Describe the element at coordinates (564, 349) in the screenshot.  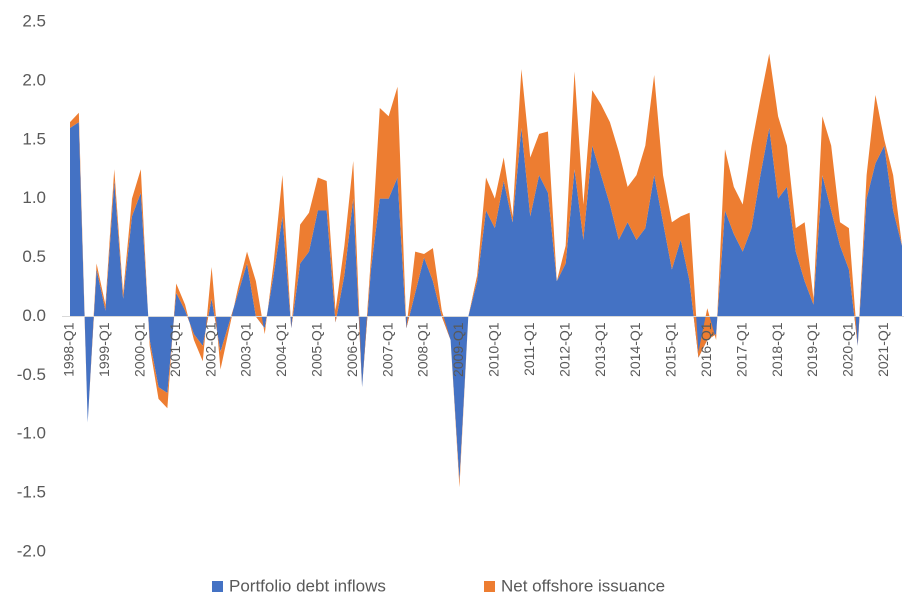
I see `x-tick-label: 2012-Q1` at that location.